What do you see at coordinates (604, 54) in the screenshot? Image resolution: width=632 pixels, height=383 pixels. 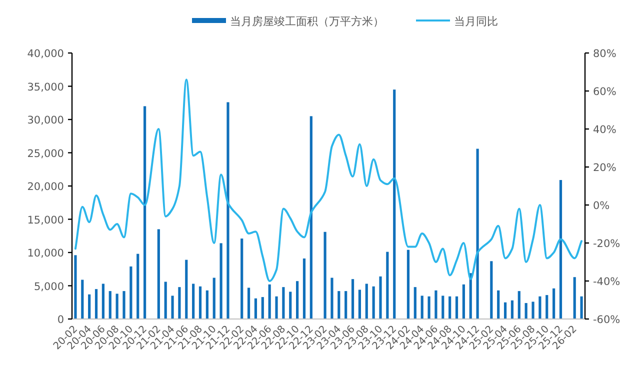 I see `y2-tick-label: 80%` at bounding box center [604, 54].